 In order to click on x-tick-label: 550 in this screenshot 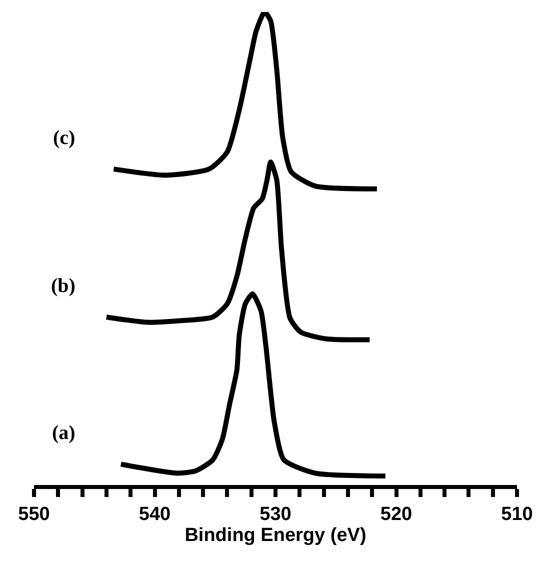, I will do `click(34, 514)`.